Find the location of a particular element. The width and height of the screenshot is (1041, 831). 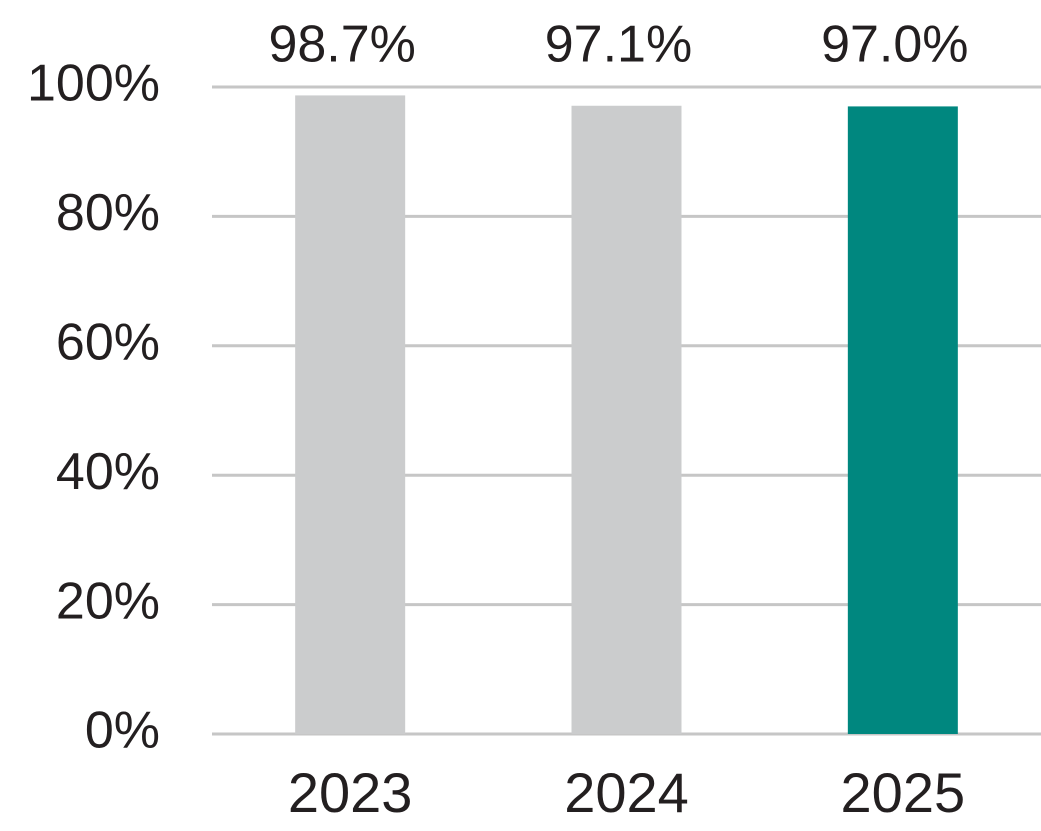

y-tick-label: 0% is located at coordinates (122, 731).